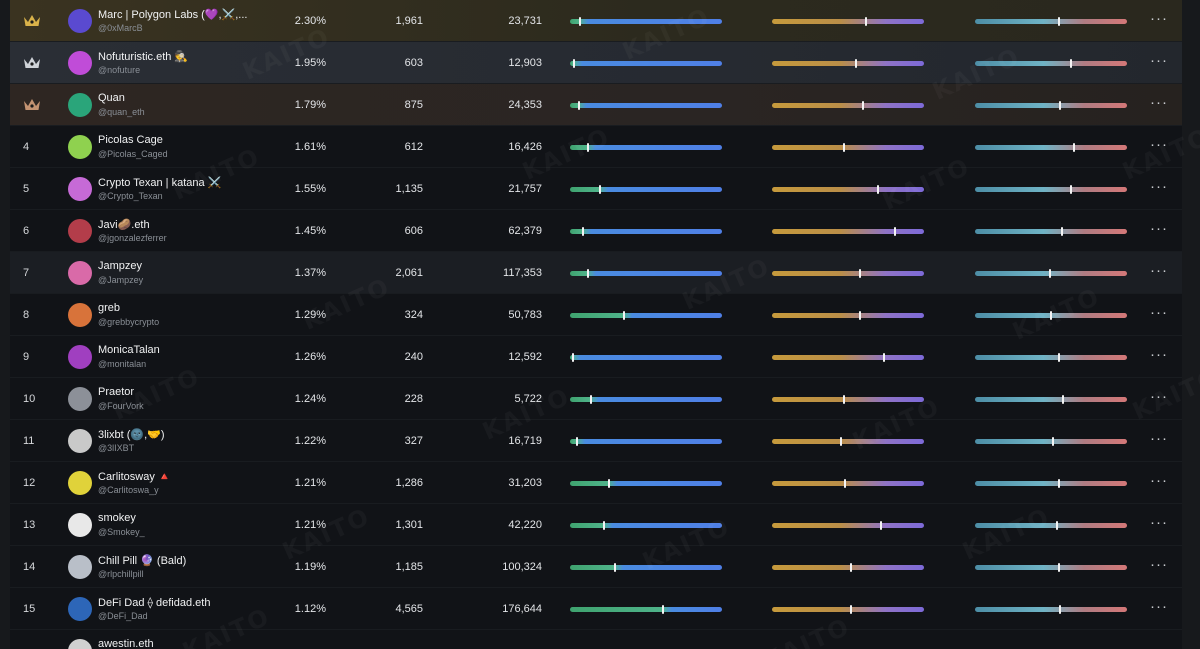 The height and width of the screenshot is (649, 1200). Describe the element at coordinates (129, 350) in the screenshot. I see `user-name: MonicaTalan` at that location.